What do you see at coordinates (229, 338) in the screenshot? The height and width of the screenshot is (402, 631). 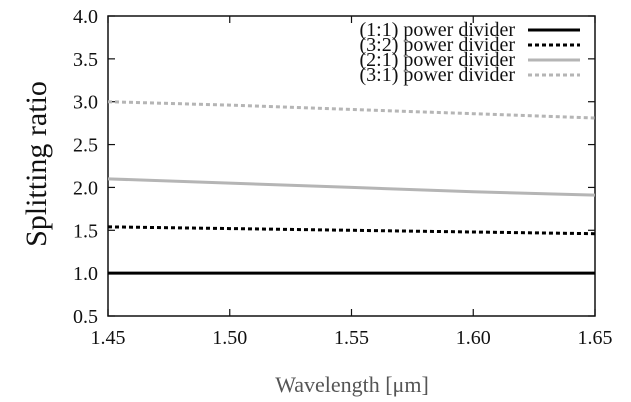 I see `x-tick-label-1: 1.50` at bounding box center [229, 338].